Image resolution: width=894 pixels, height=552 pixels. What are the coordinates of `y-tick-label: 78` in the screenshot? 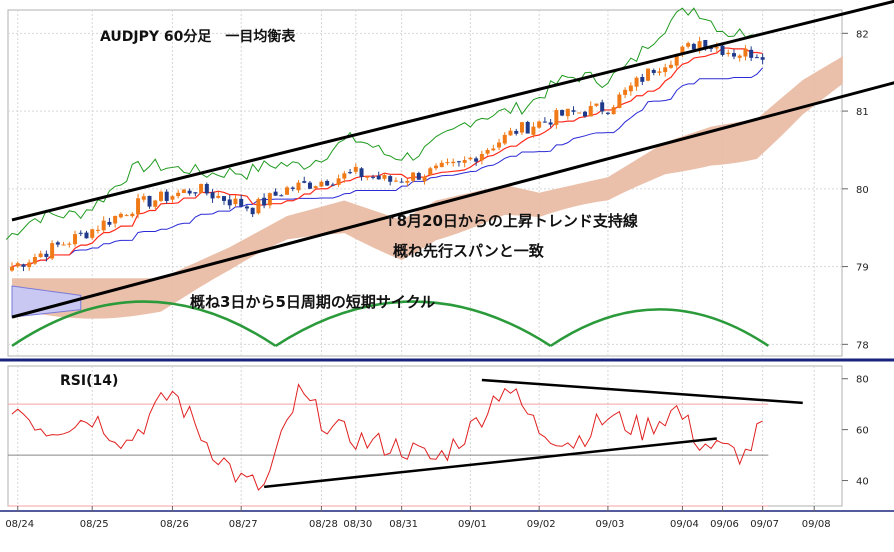 It's located at (862, 345).